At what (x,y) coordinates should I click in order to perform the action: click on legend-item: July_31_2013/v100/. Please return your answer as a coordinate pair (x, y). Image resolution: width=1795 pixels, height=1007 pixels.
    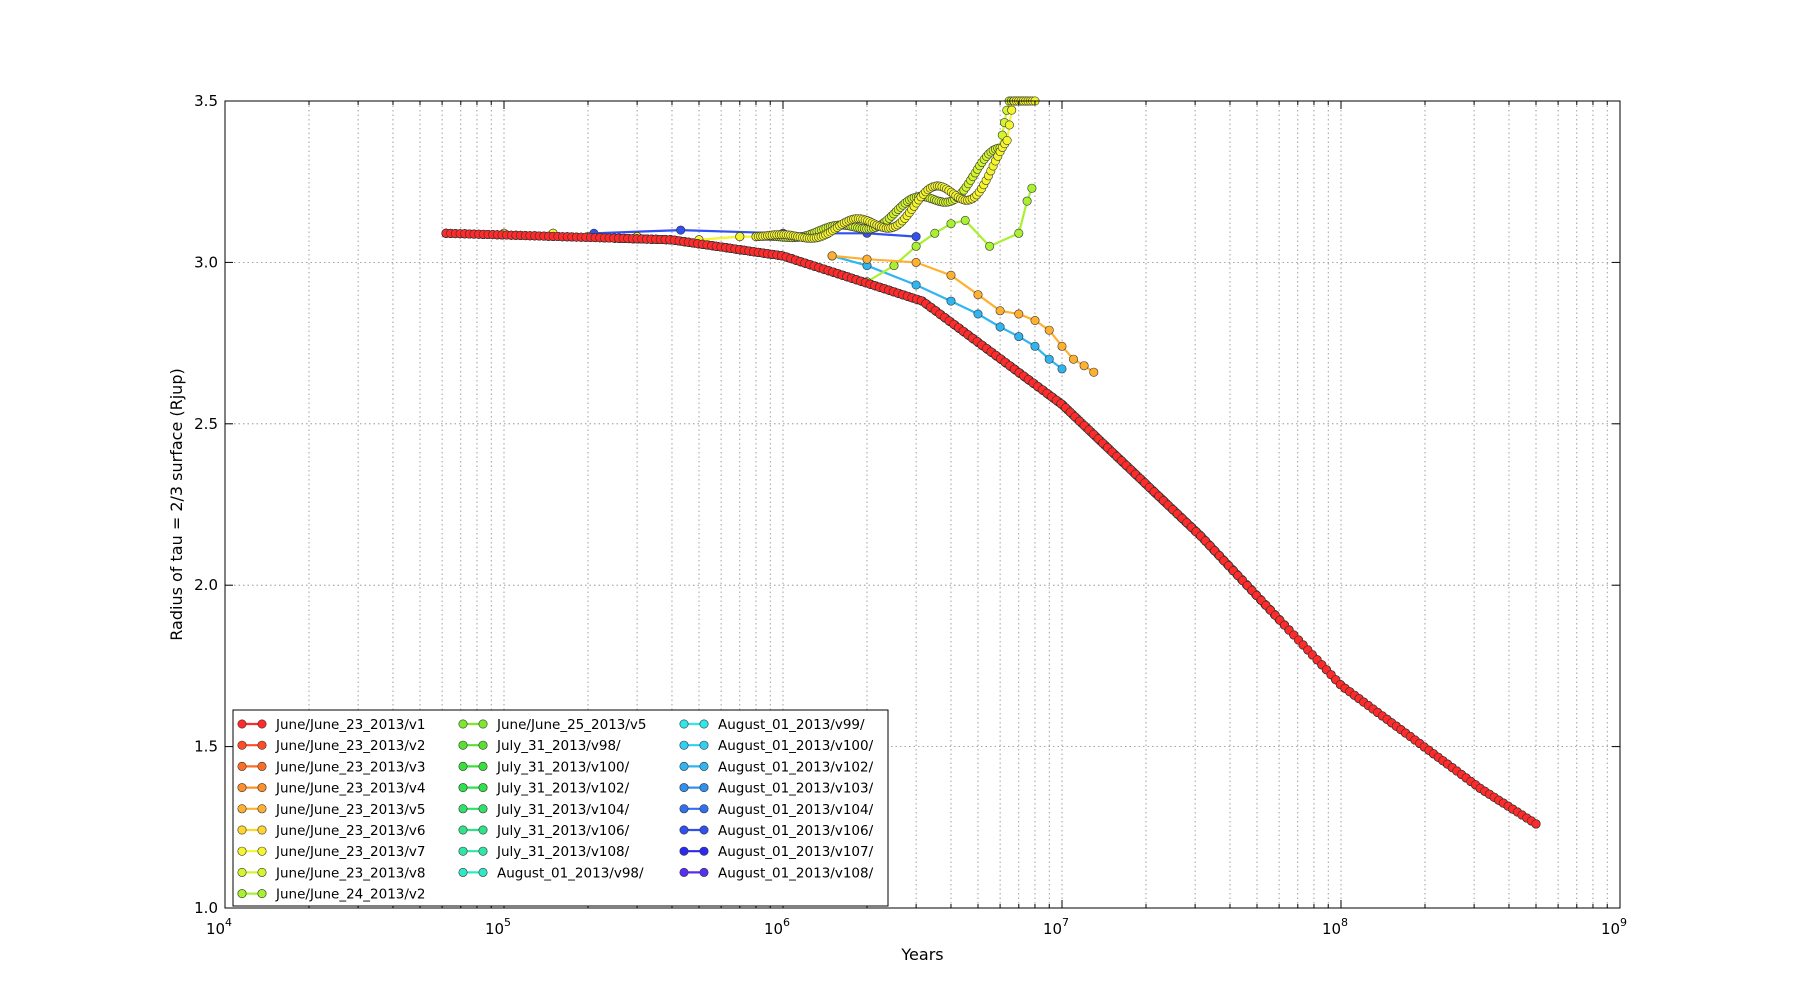
    Looking at the image, I should click on (544, 767).